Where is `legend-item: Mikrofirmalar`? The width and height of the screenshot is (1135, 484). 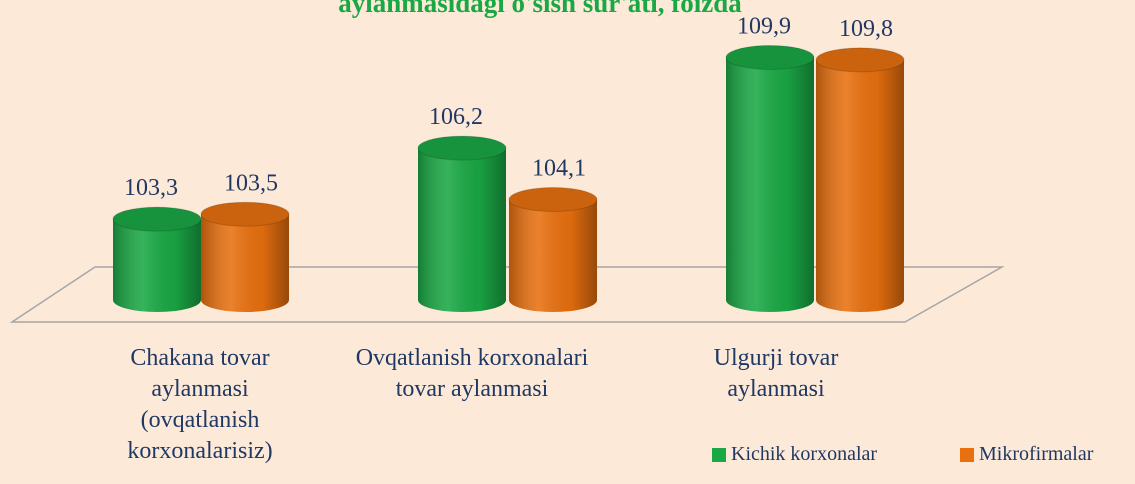 legend-item: Mikrofirmalar is located at coordinates (1026, 454).